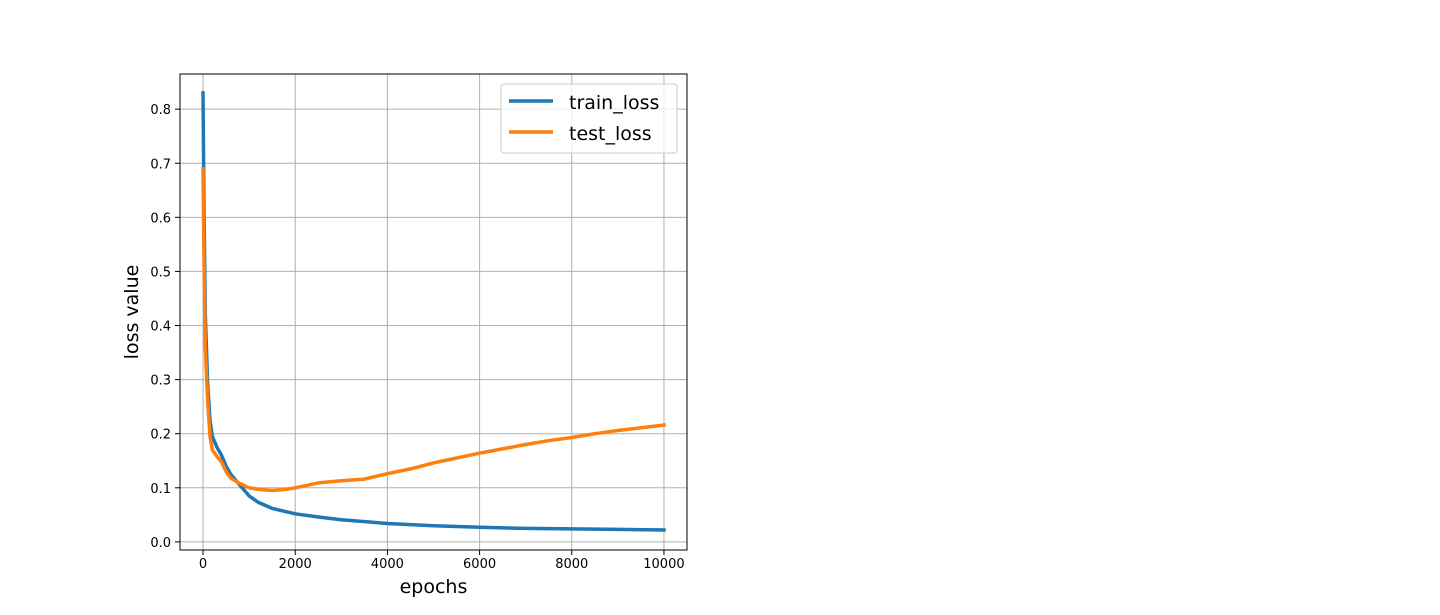  Describe the element at coordinates (479, 564) in the screenshot. I see `x-tick-label: 6000` at that location.